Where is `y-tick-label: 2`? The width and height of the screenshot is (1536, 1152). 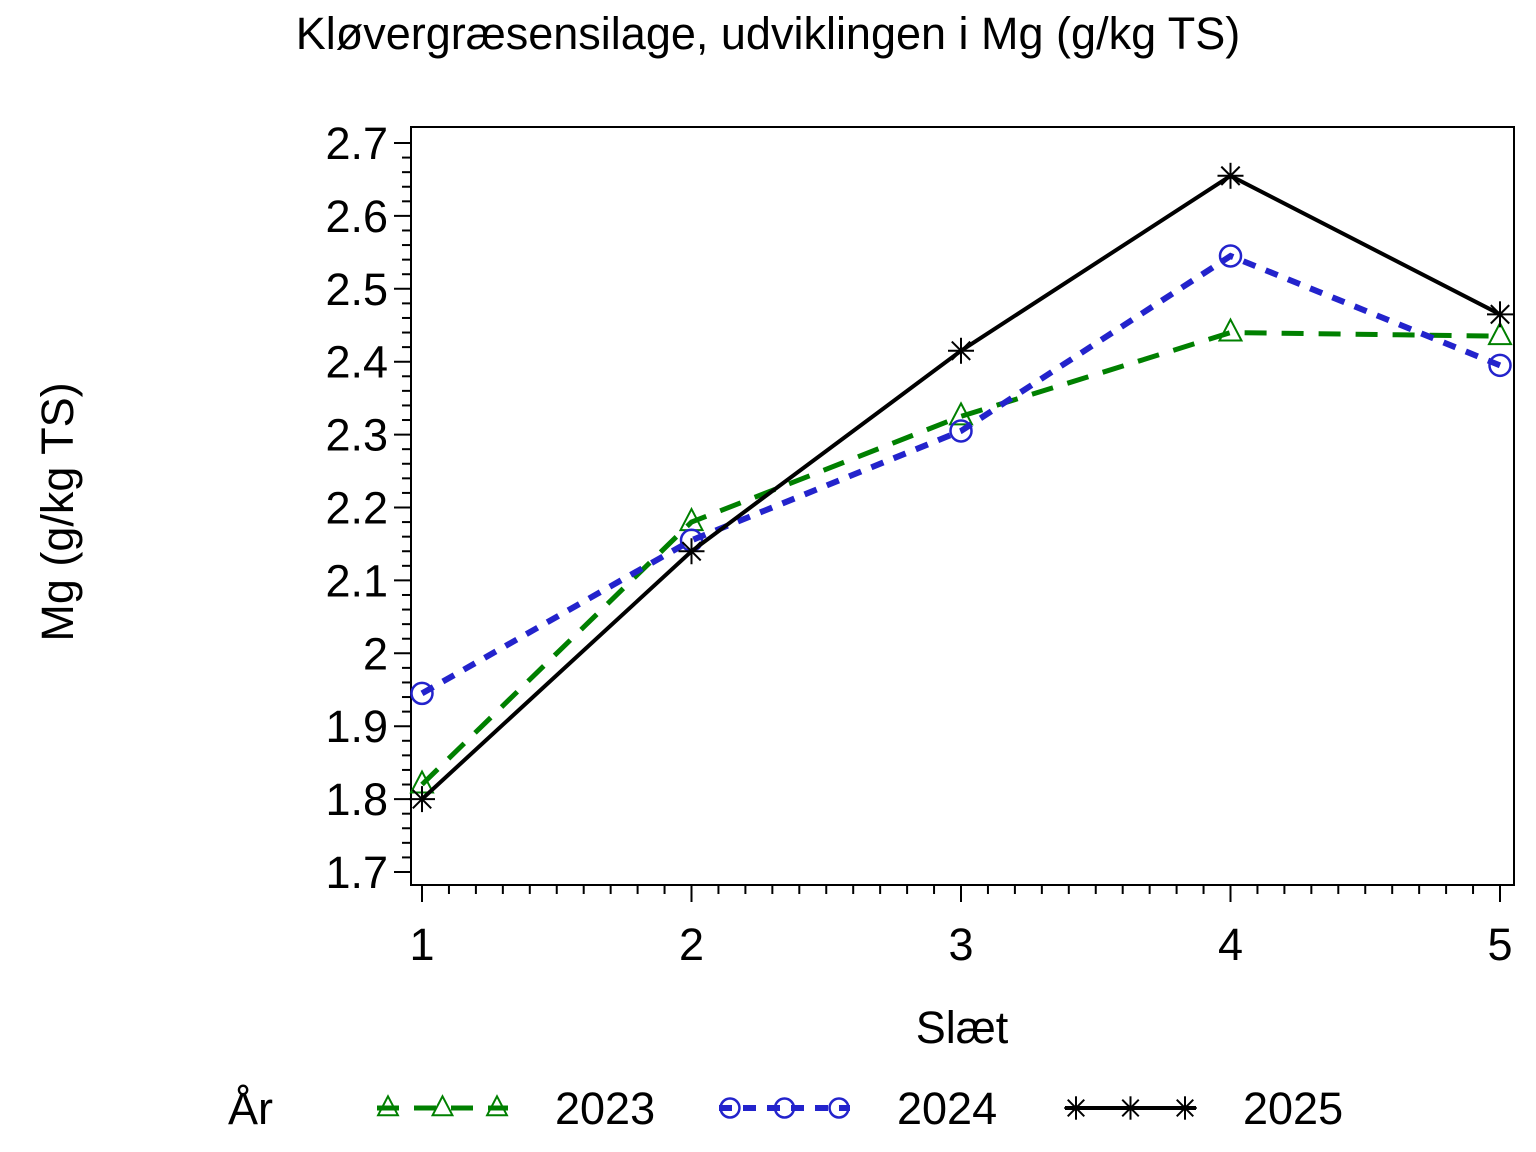 y-tick-label: 2 is located at coordinates (375, 653).